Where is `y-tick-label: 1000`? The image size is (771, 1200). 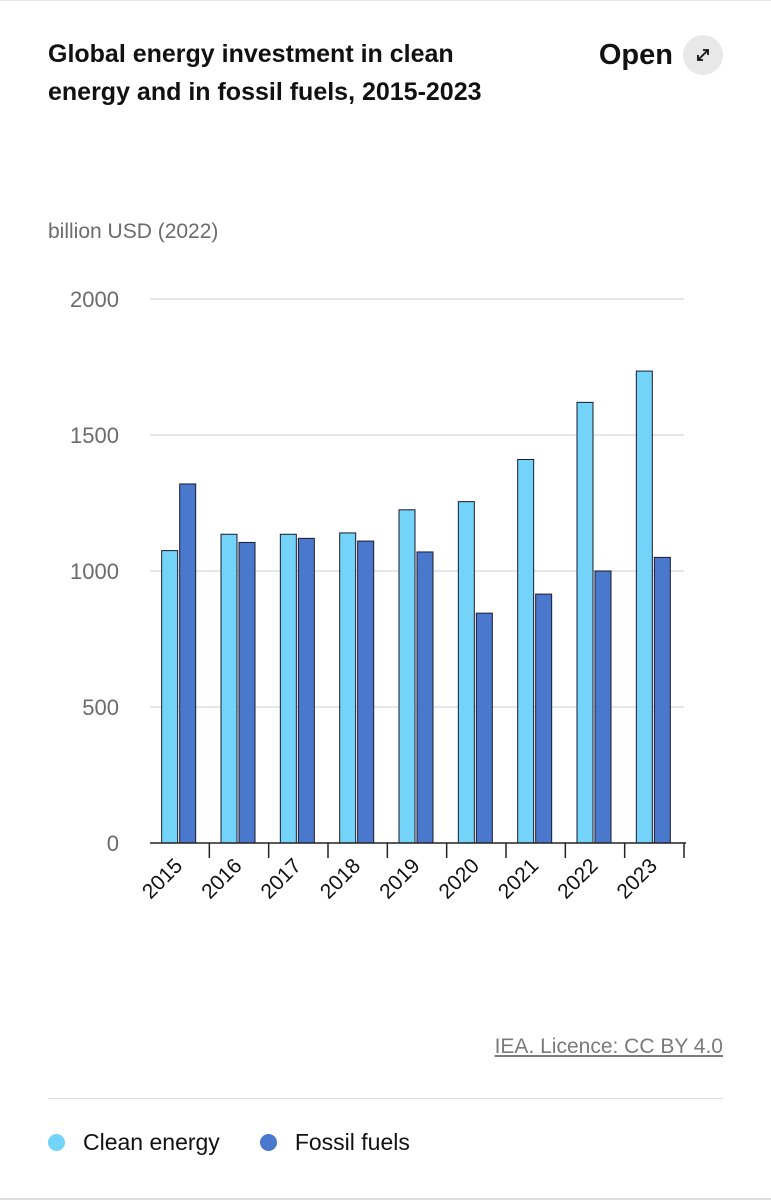
y-tick-label: 1000 is located at coordinates (94, 571).